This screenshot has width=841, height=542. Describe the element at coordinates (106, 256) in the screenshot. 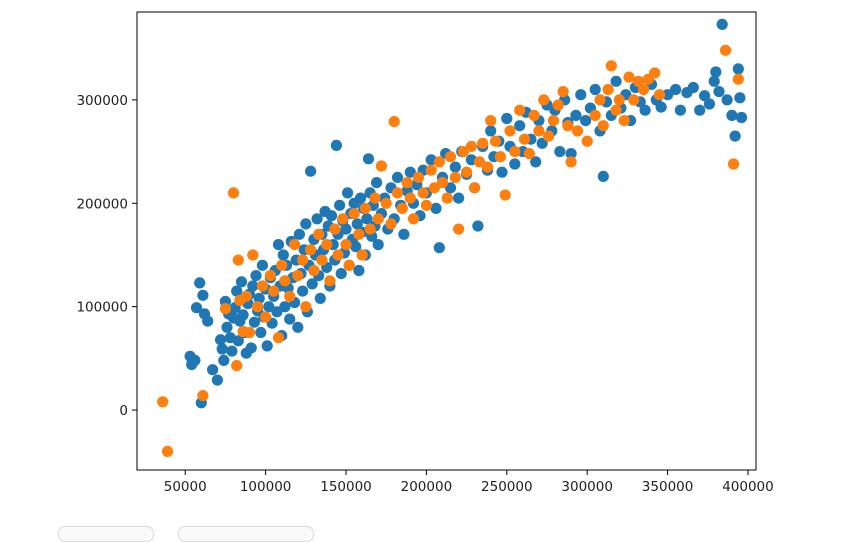

I see `y-axis: 0 100000 200000 300000` at that location.